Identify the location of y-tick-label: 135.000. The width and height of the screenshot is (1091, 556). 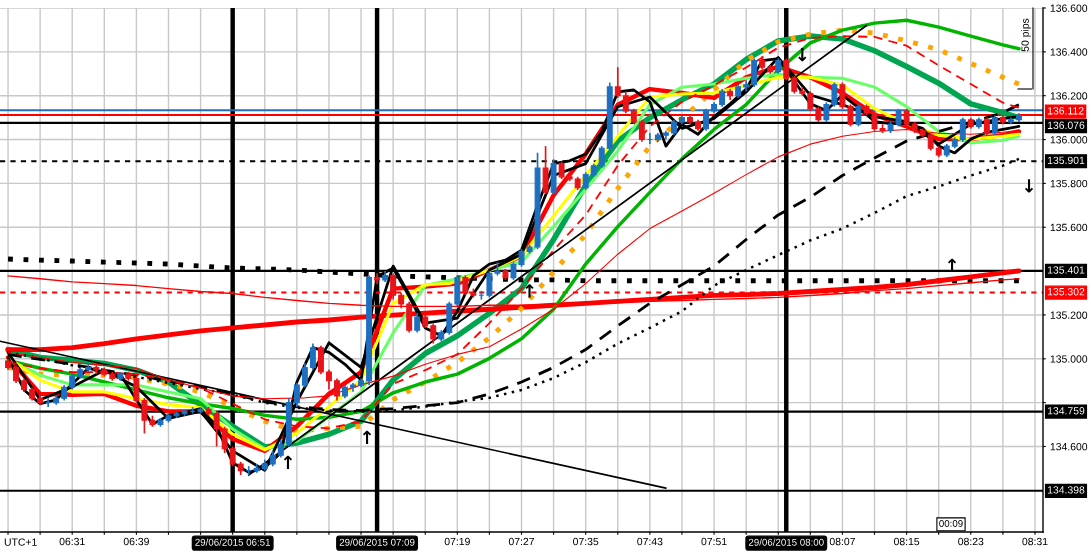
(1069, 359).